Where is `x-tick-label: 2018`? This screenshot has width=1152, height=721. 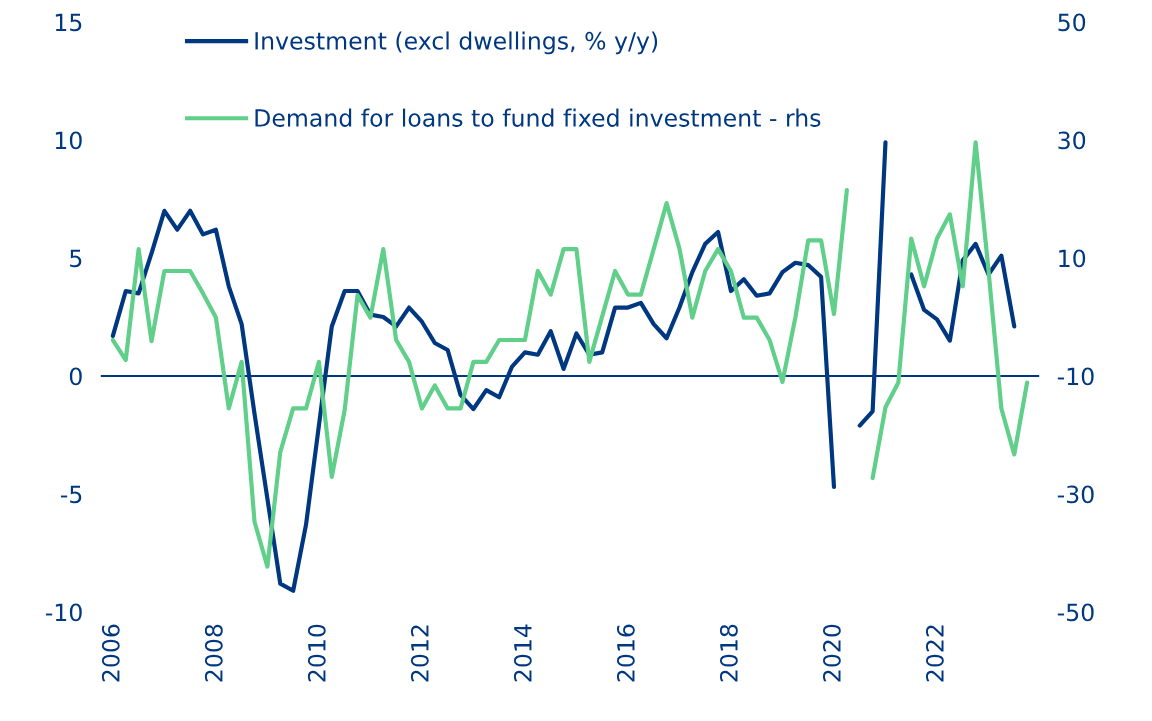 x-tick-label: 2018 is located at coordinates (728, 653).